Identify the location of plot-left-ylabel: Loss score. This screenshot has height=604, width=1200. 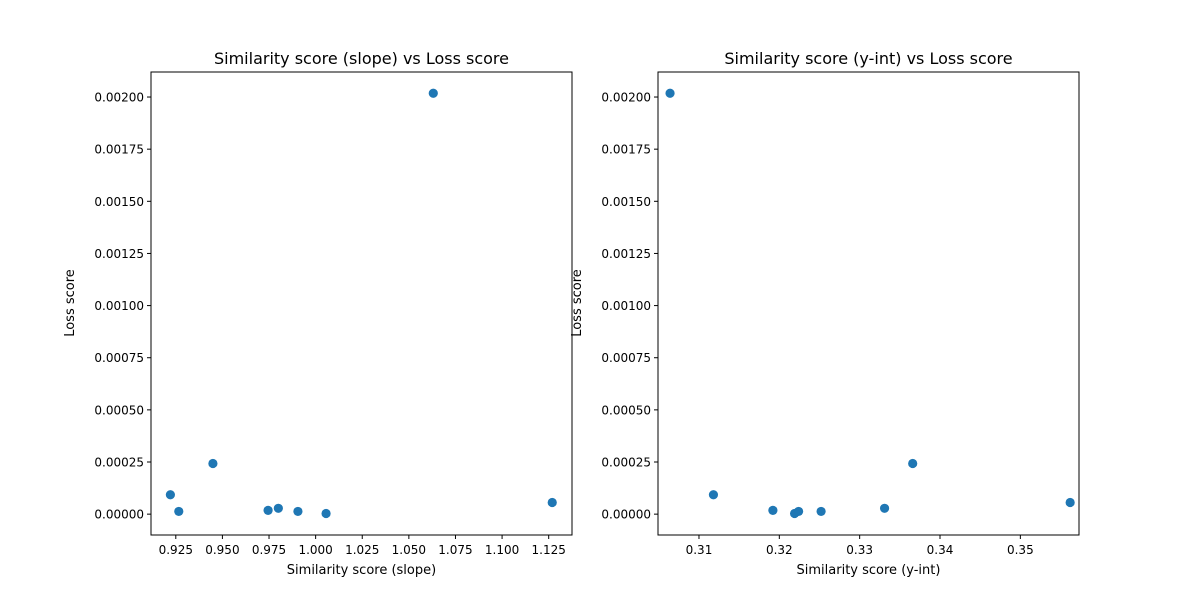
(70, 303).